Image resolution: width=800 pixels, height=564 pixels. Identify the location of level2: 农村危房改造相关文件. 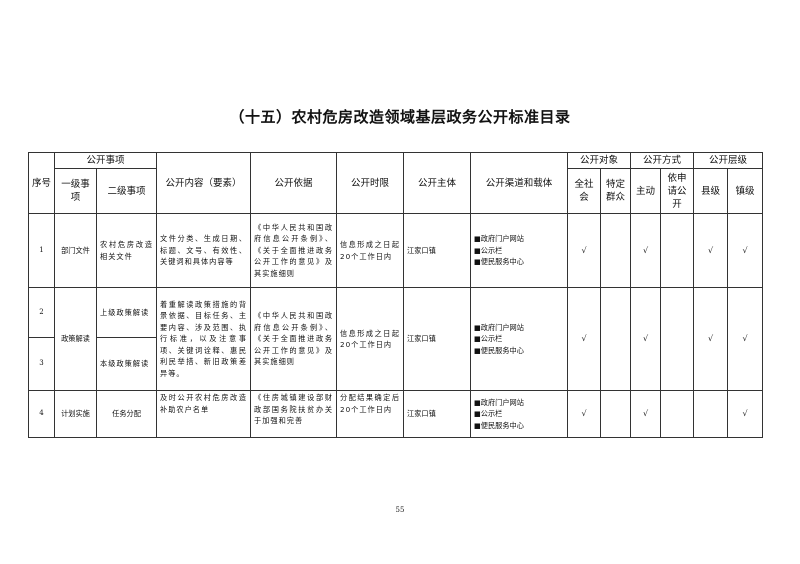
(126, 250).